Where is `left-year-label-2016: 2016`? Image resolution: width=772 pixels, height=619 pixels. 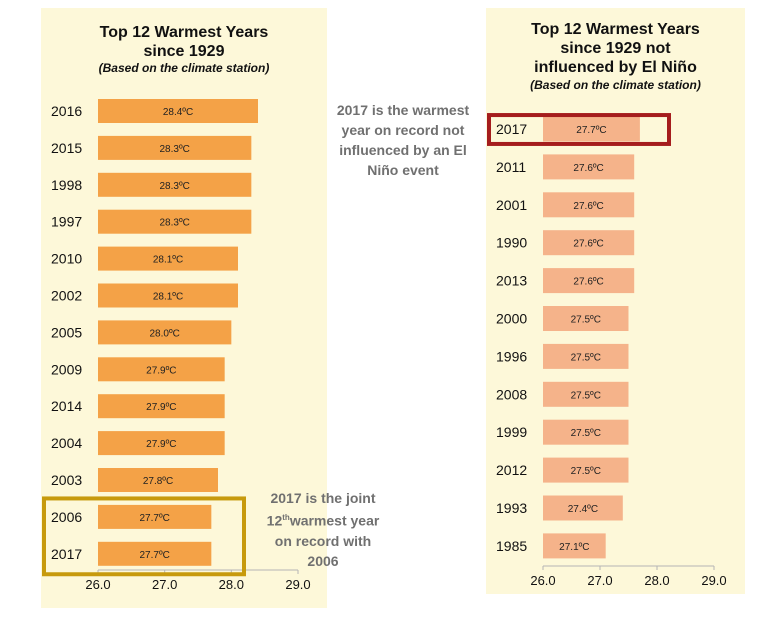
left-year-label-2016: 2016 is located at coordinates (66, 111).